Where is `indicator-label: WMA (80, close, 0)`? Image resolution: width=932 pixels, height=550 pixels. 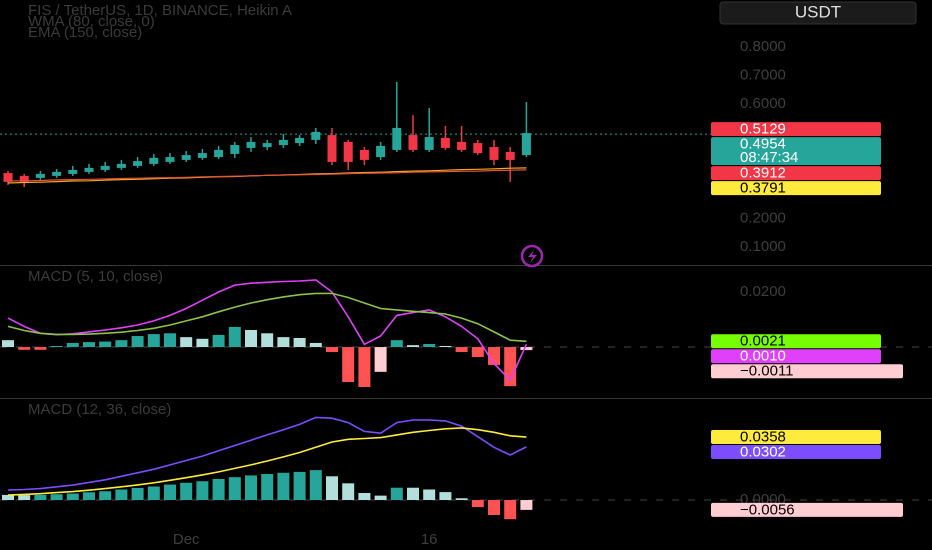 indicator-label: WMA (80, close, 0) is located at coordinates (91, 21).